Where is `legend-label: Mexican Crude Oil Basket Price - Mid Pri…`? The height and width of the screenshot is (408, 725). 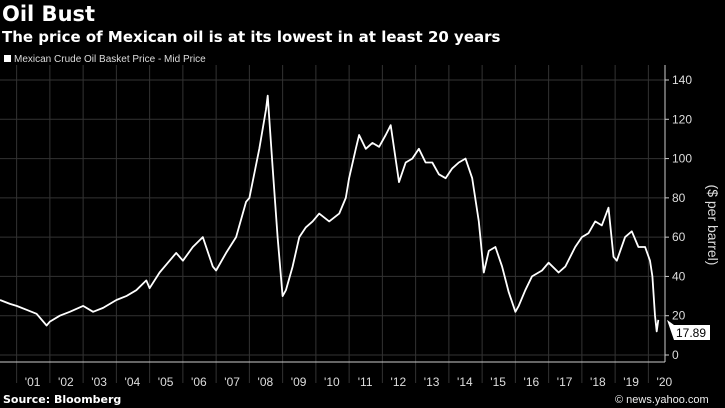
legend-label: Mexican Crude Oil Basket Price - Mid Pri… is located at coordinates (110, 59).